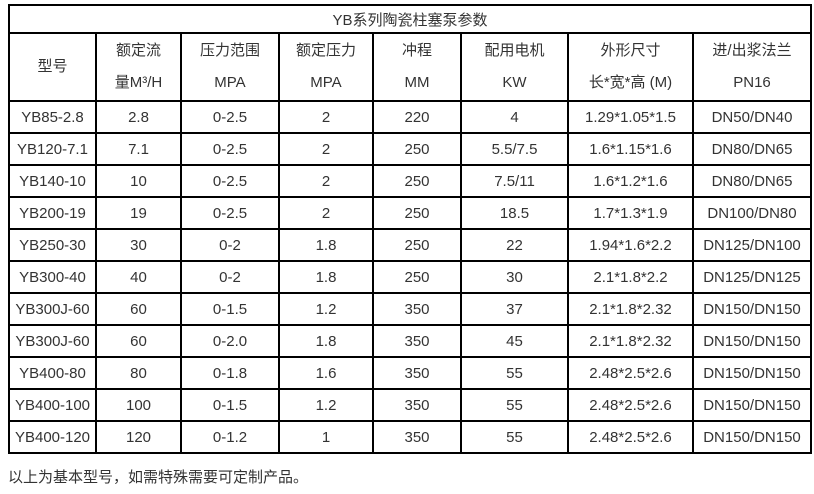 The height and width of the screenshot is (494, 814). I want to click on table-cell: DN125/DN125, so click(752, 277).